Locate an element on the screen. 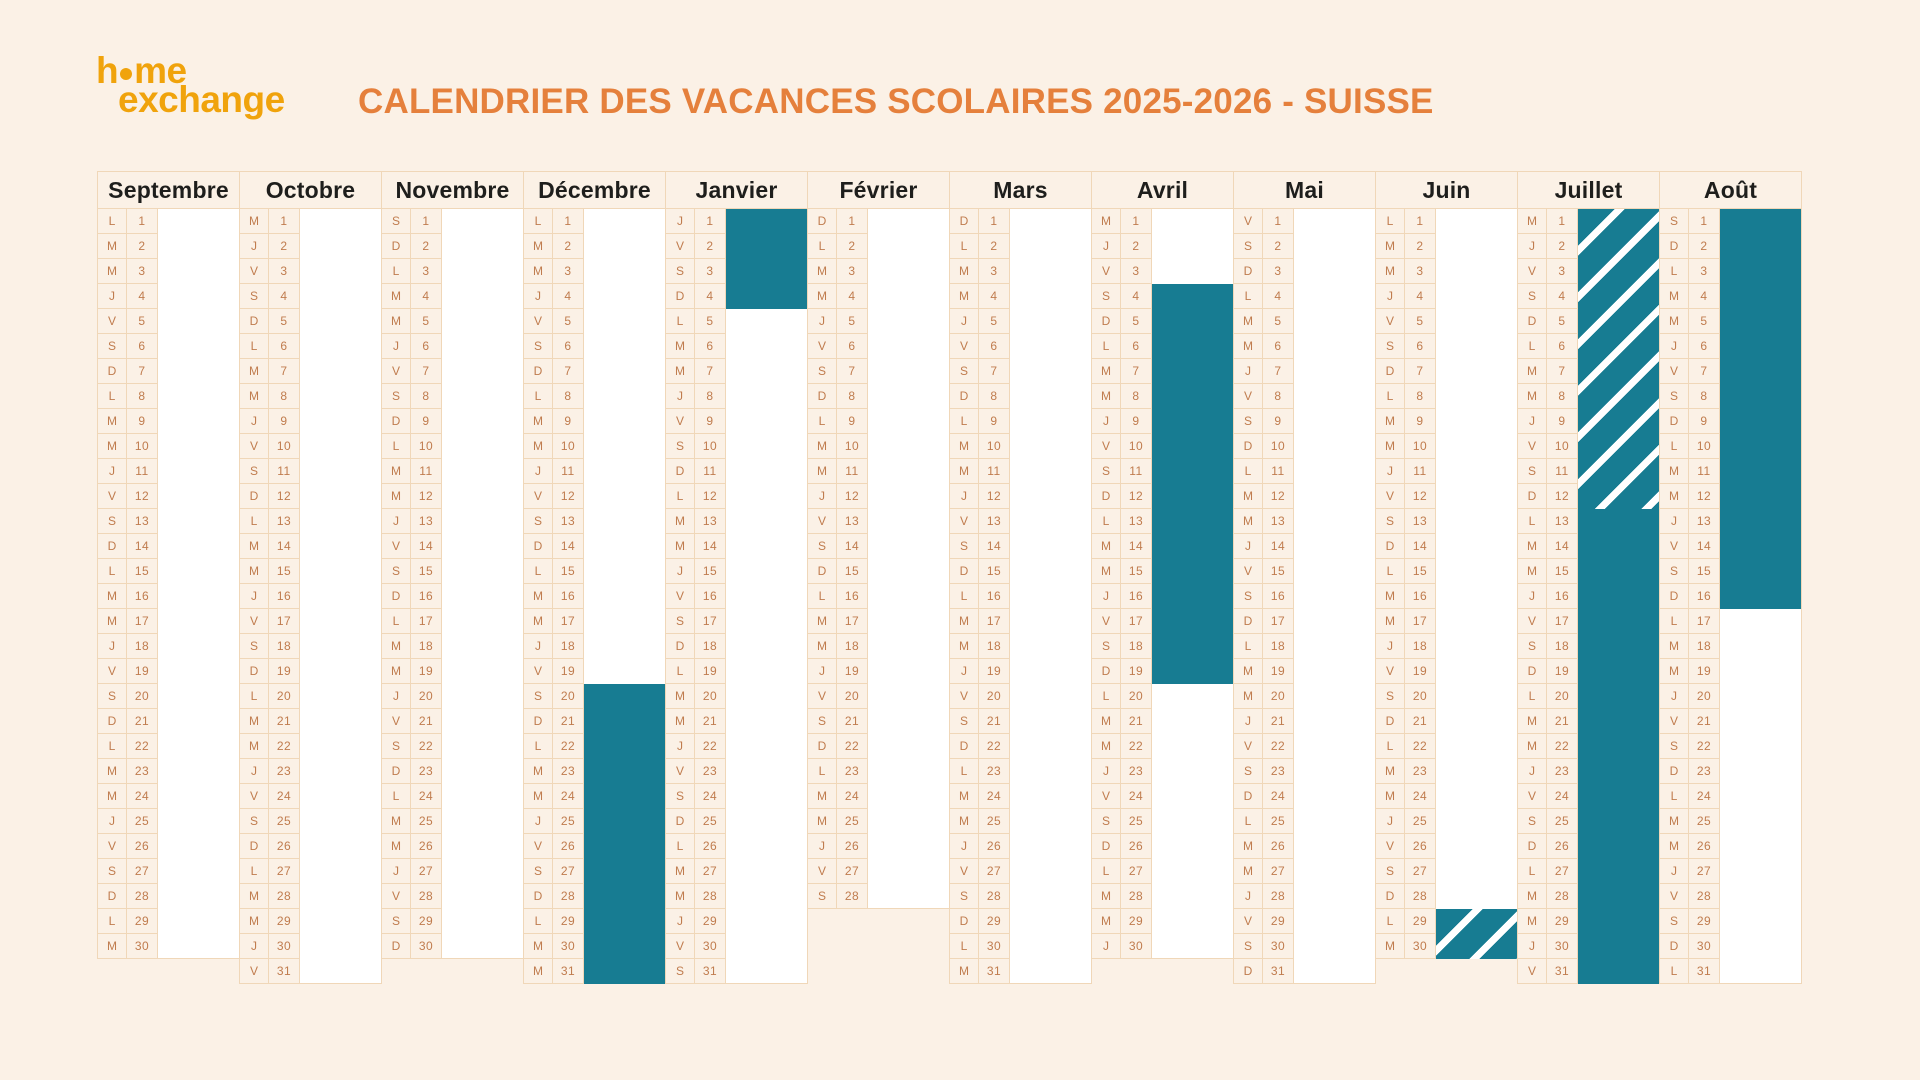 The height and width of the screenshot is (1080, 1920). day-row: S 14 is located at coordinates (878, 546).